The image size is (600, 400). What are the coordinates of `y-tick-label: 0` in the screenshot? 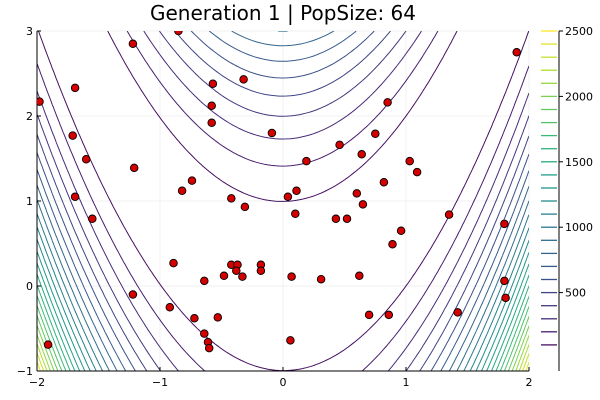 It's located at (29, 286).